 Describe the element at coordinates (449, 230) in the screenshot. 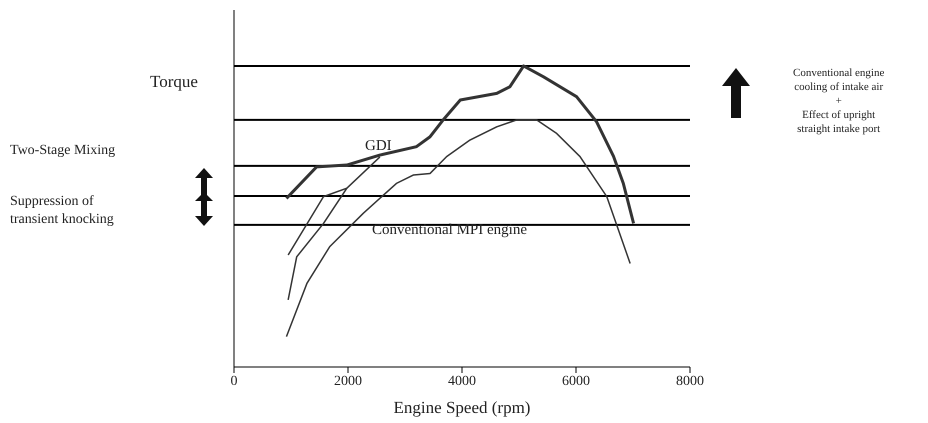

I see `series-label: Conventional MPI engine` at that location.